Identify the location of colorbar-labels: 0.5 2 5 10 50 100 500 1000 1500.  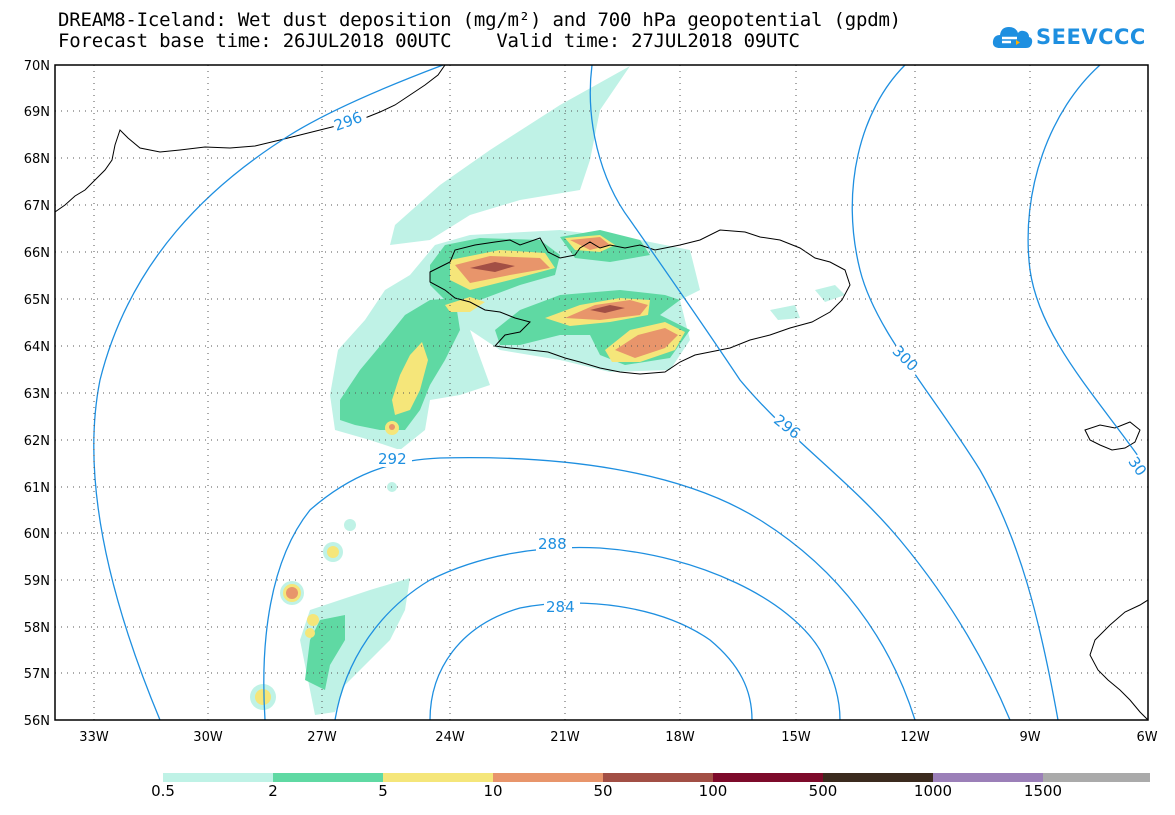
(606, 791).